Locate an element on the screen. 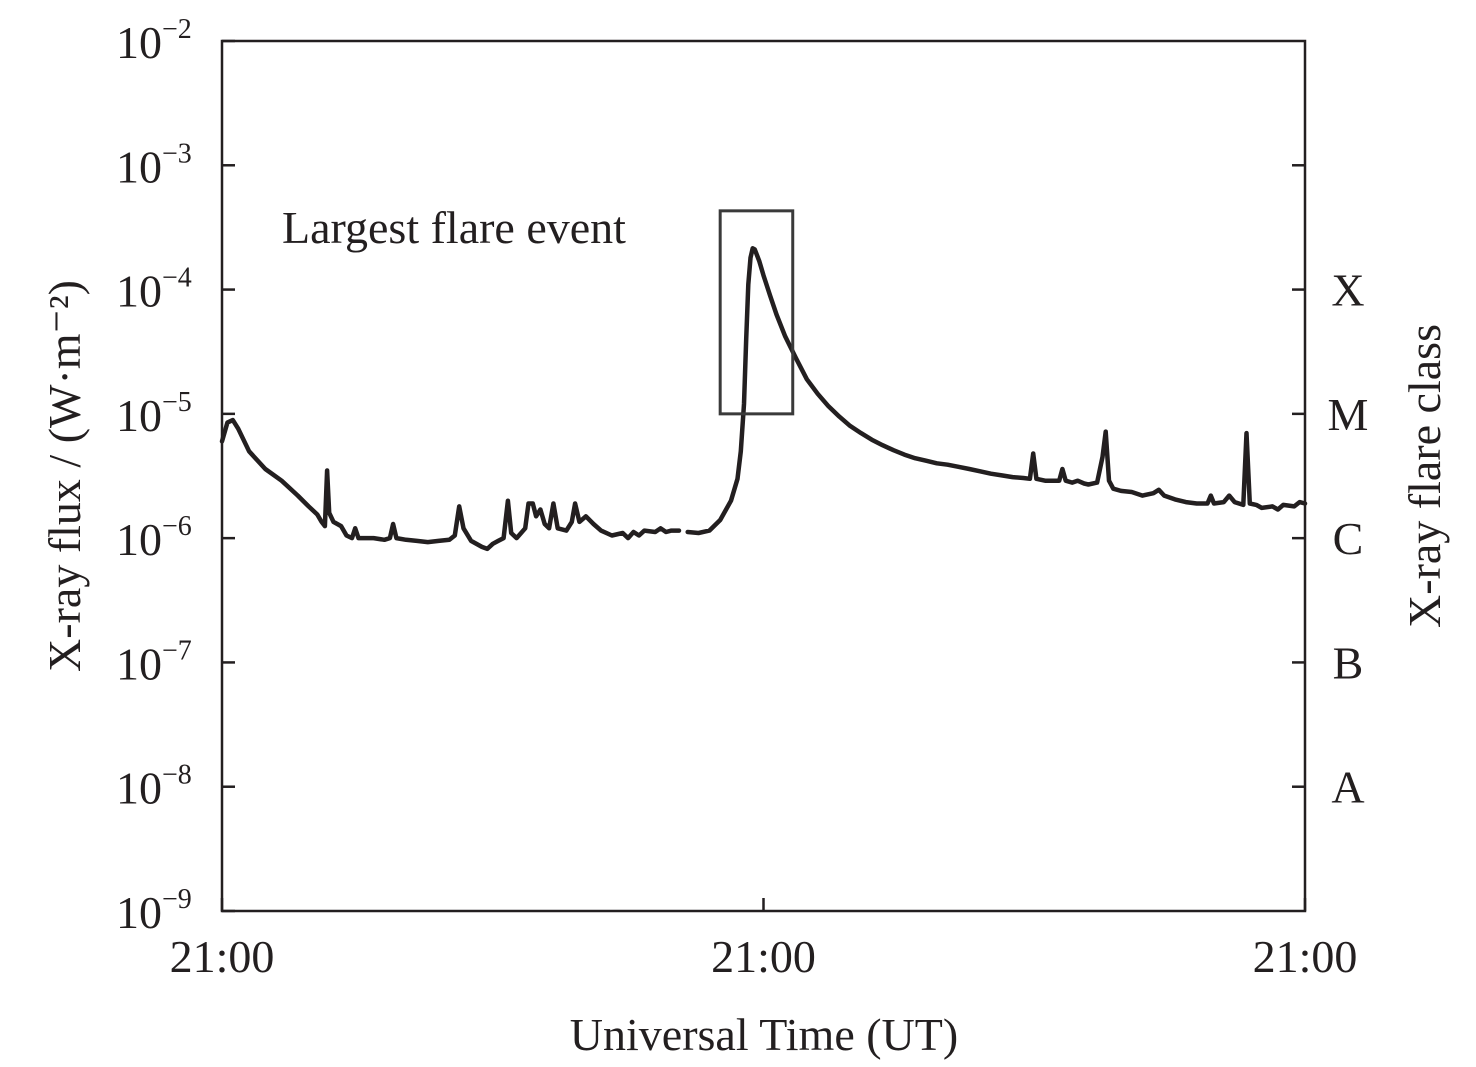 This screenshot has width=1476, height=1067. y-tick-label: 10⁻⁵ is located at coordinates (154, 414).